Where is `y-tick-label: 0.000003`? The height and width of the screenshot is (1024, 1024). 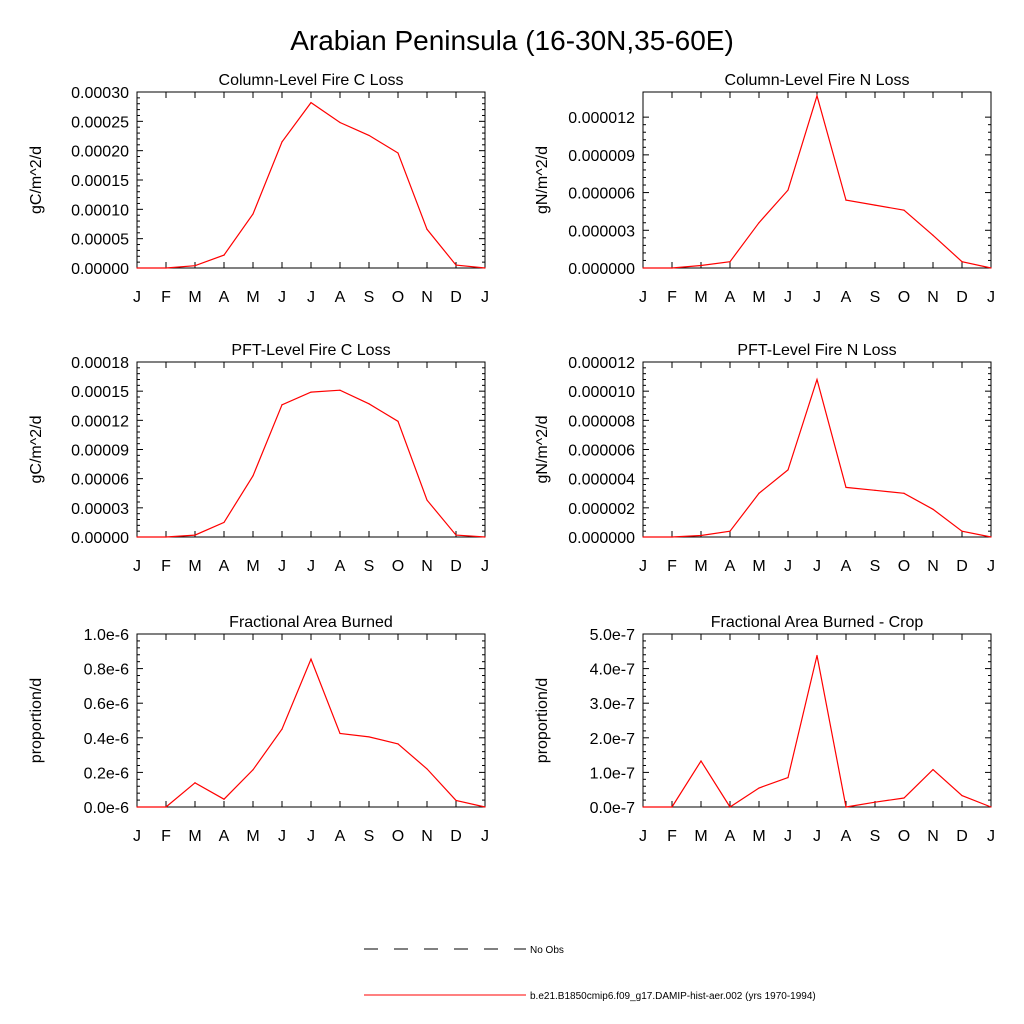 y-tick-label: 0.000003 is located at coordinates (601, 231).